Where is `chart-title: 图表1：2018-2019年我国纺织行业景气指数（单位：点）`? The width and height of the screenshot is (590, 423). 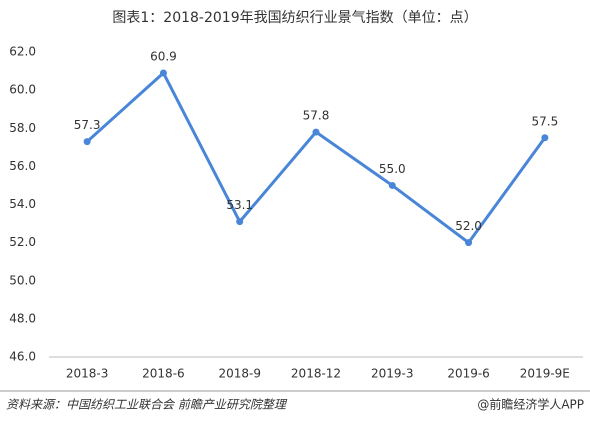
chart-title: 图表1：2018-2019年我国纺织行业景气指数（单位：点） is located at coordinates (294, 18).